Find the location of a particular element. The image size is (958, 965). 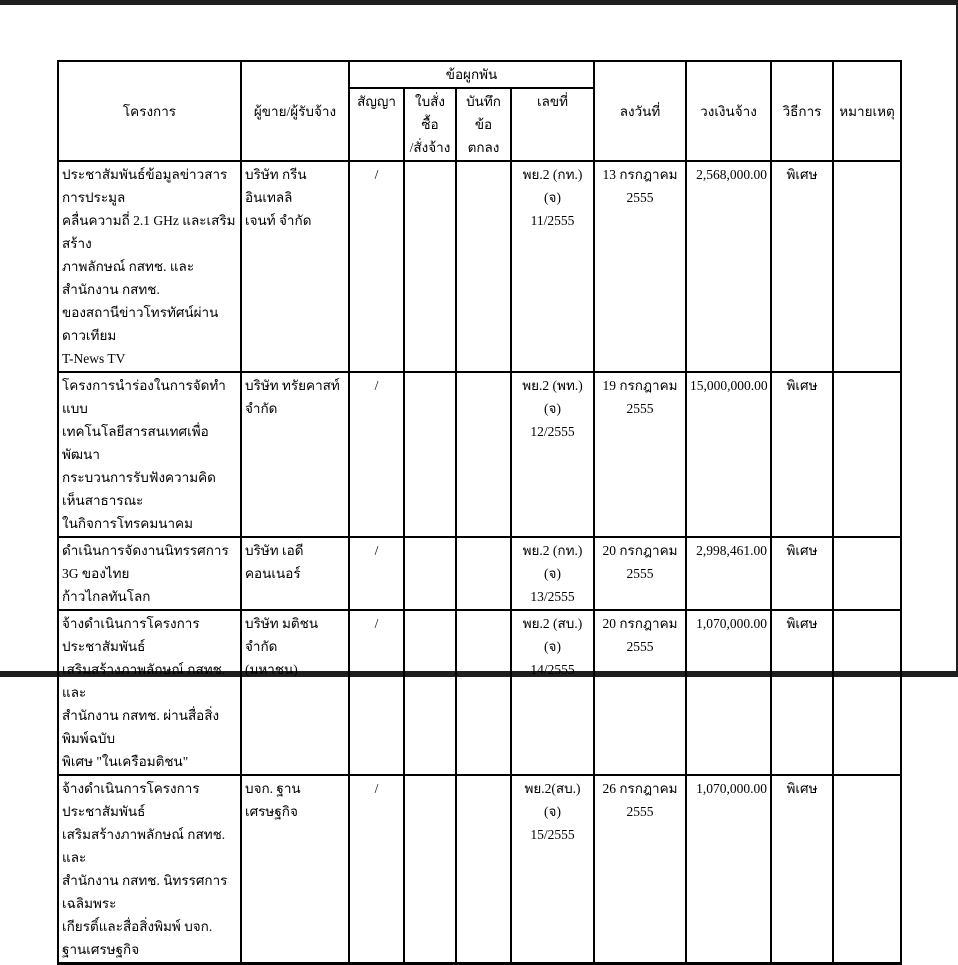

doc-number-cell: พย.2 (กท.) (จ) 13/2555 is located at coordinates (552, 573).